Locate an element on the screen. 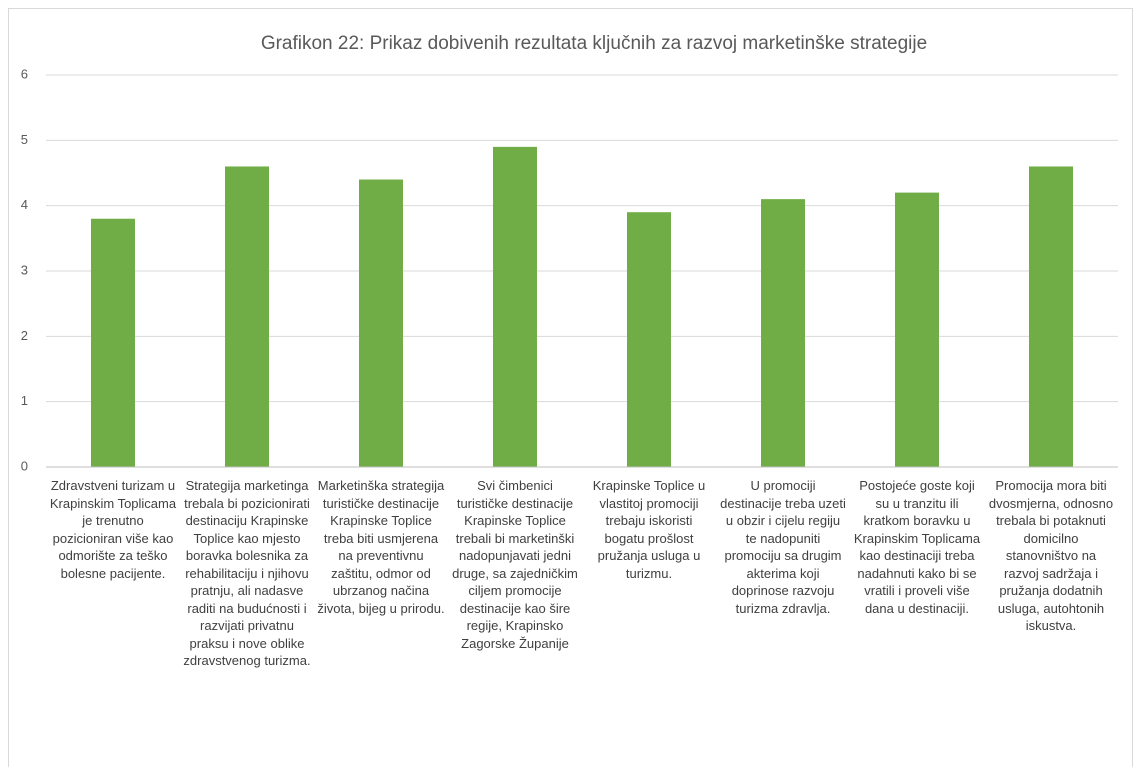  y-tick-label: 2 is located at coordinates (24, 335).